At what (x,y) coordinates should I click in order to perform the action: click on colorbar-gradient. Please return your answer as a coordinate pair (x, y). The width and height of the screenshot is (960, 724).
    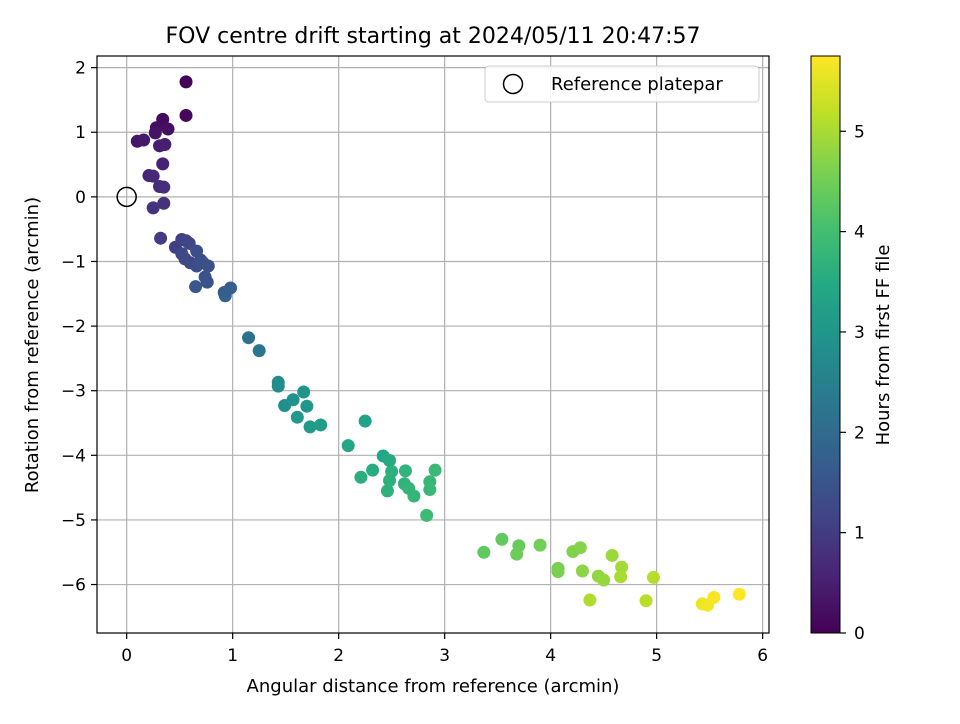
    Looking at the image, I should click on (825, 344).